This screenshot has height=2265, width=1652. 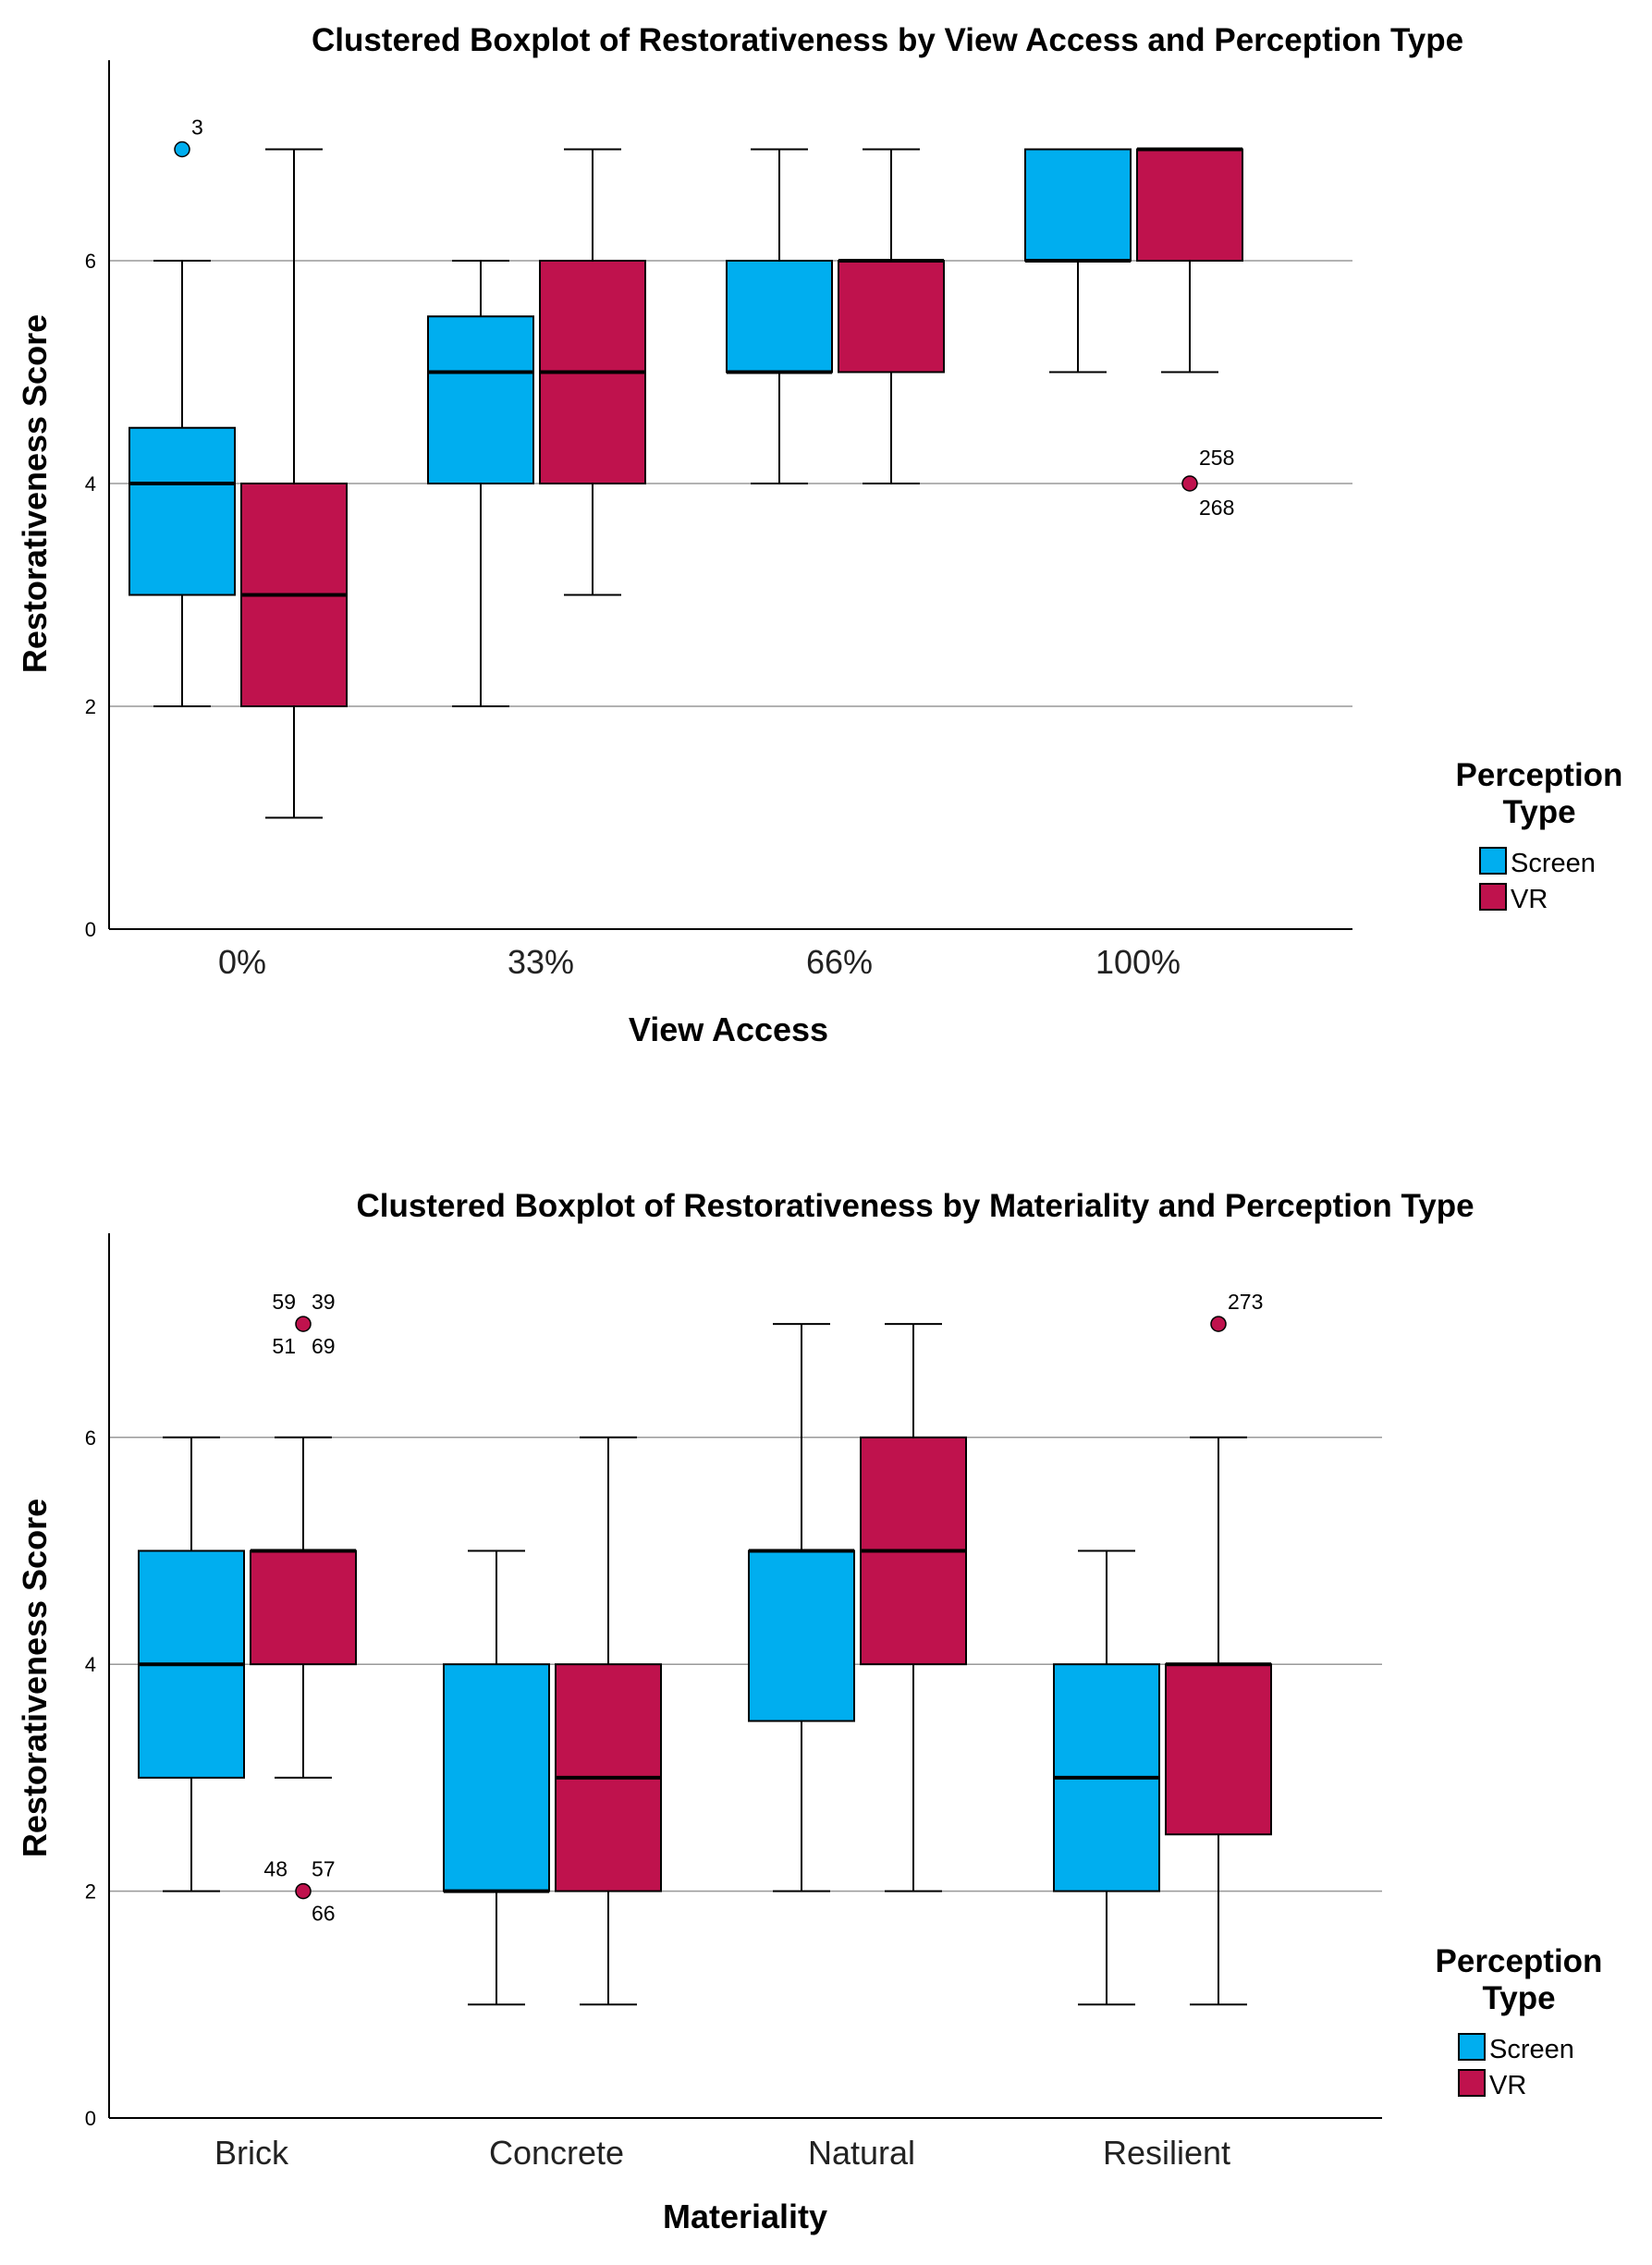 What do you see at coordinates (1166, 2153) in the screenshot?
I see `x-tick-label: Resilient` at bounding box center [1166, 2153].